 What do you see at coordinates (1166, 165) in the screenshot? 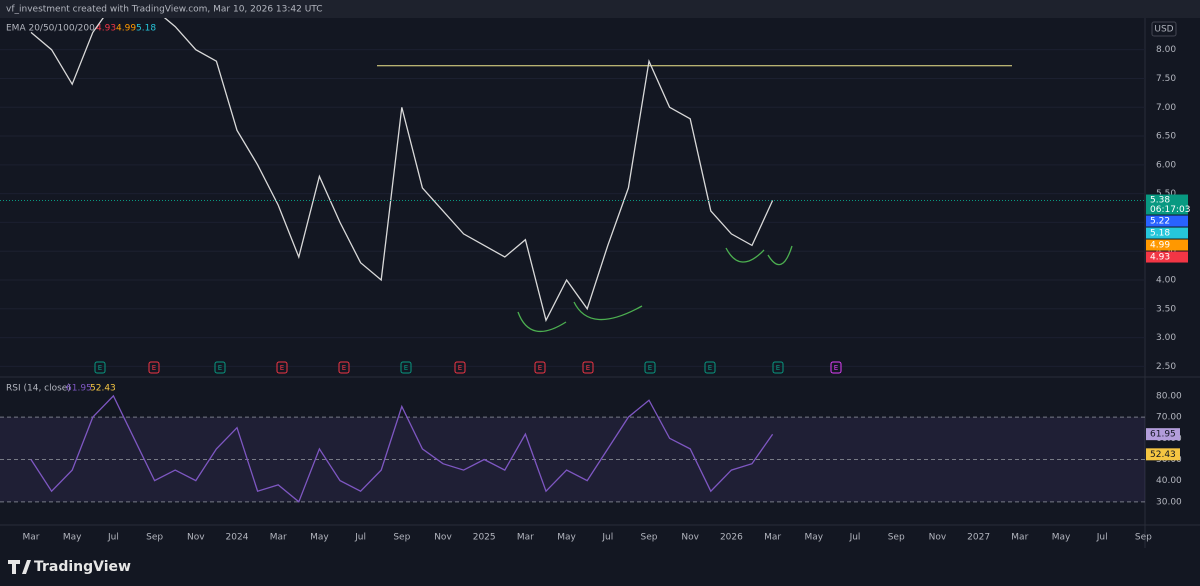
I see `price-tick-label: 6.00` at bounding box center [1166, 165].